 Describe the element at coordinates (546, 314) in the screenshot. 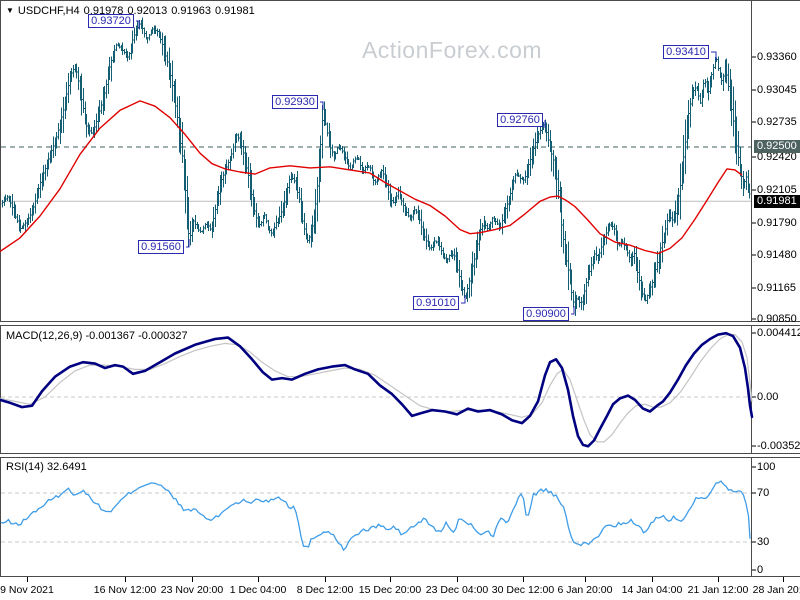

I see `swing-price-label-0.90900: 0.90900` at that location.